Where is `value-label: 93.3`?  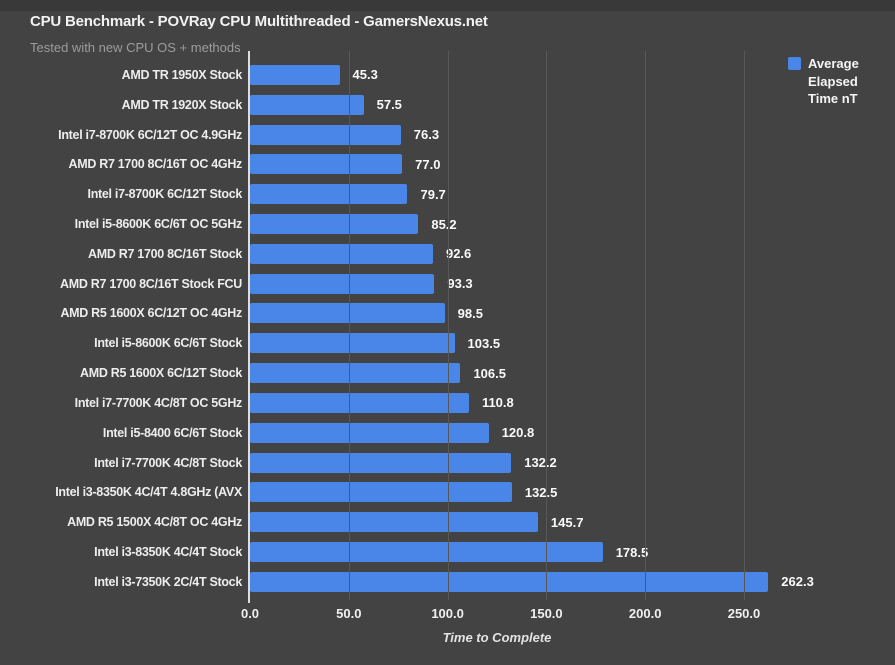 value-label: 93.3 is located at coordinates (460, 284).